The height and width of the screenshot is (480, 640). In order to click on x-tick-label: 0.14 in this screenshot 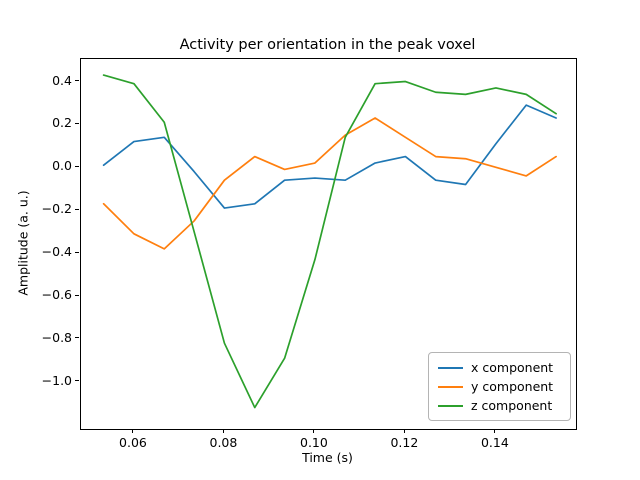, I will do `click(494, 442)`.